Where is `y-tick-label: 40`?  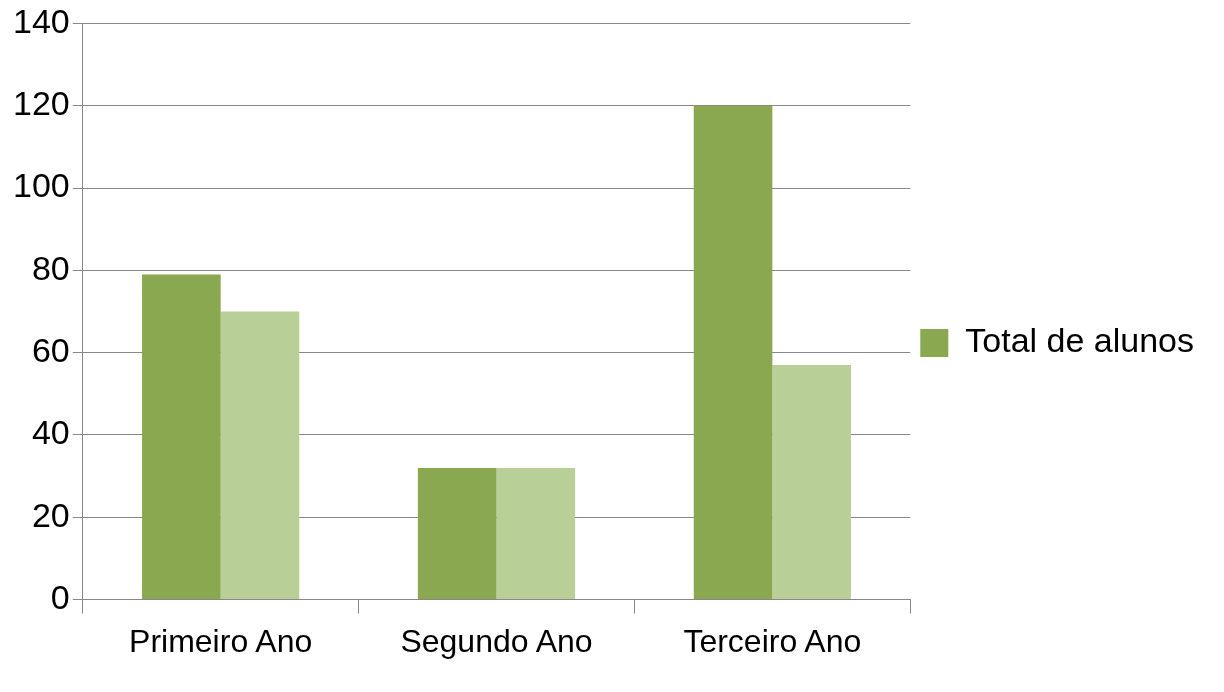
y-tick-label: 40 is located at coordinates (50, 432).